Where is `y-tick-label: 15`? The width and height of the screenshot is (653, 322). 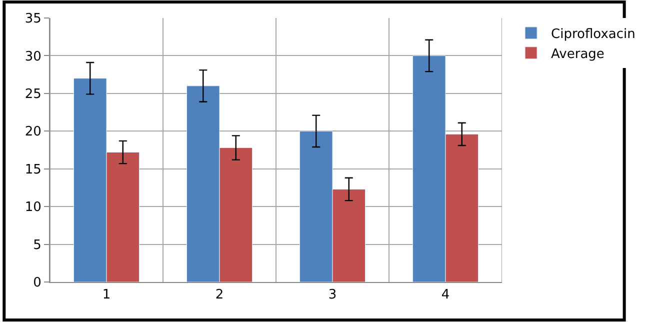
y-tick-label: 15 is located at coordinates (33, 170).